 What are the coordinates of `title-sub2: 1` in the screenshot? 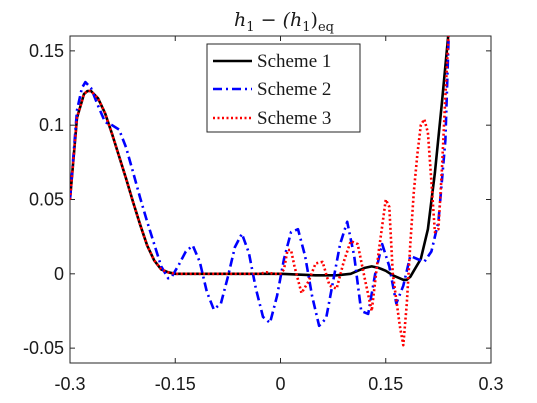 It's located at (306, 27).